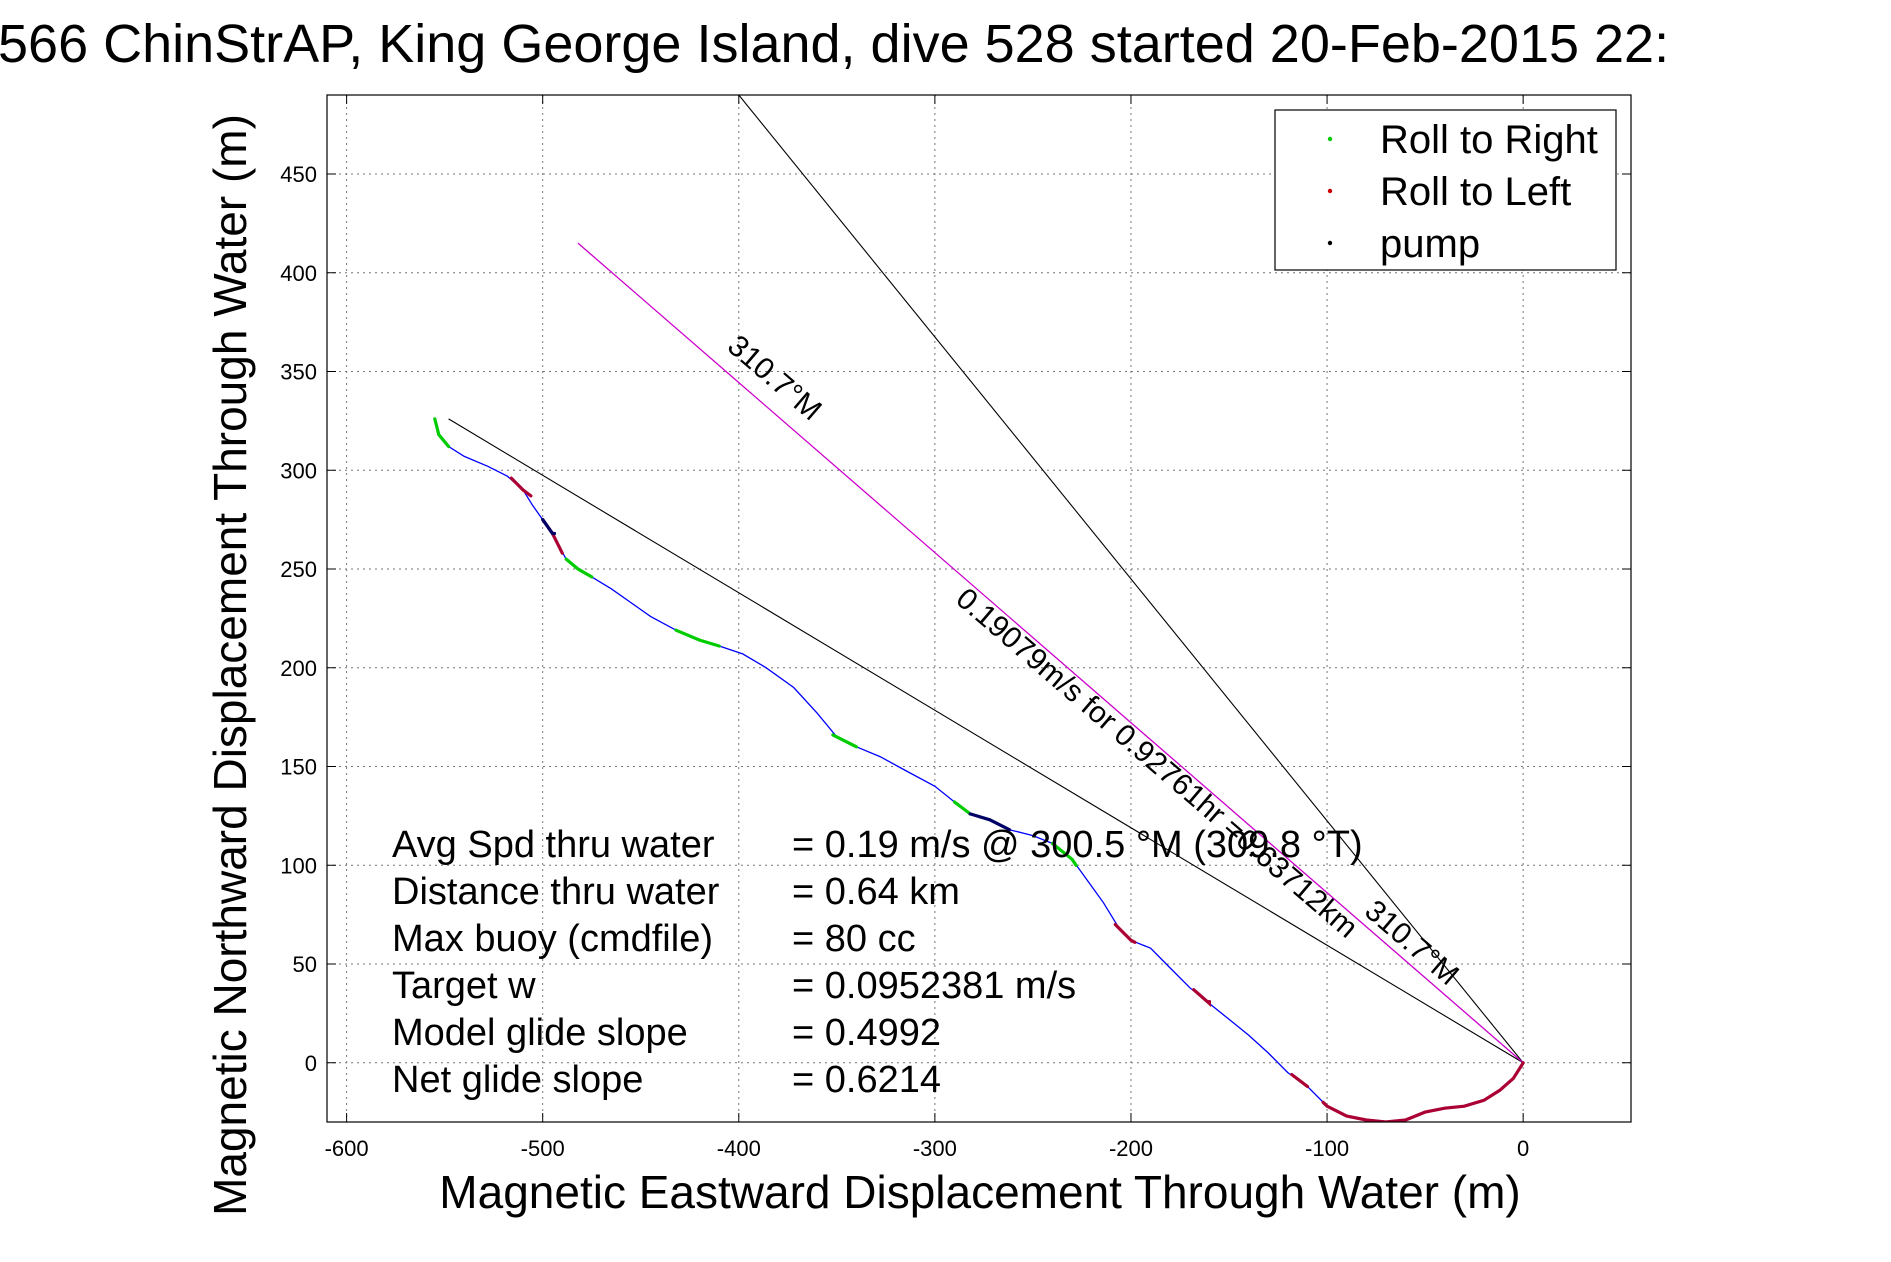 Image resolution: width=1891 pixels, height=1262 pixels. Describe the element at coordinates (298, 767) in the screenshot. I see `y-tick-label: 150` at that location.